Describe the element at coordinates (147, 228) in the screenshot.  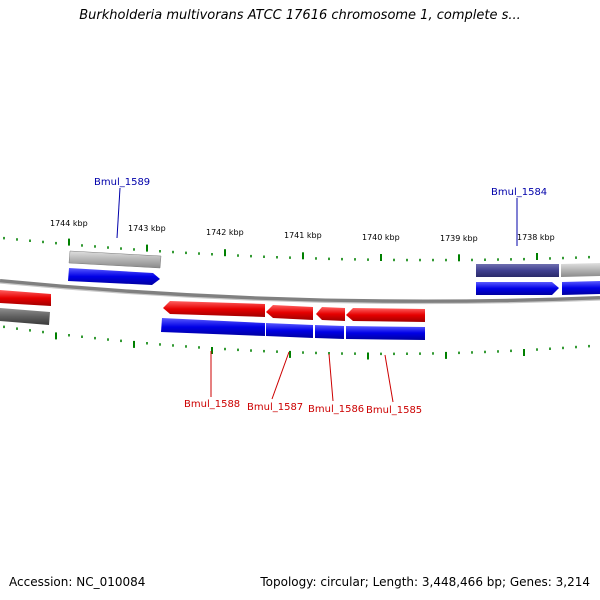
I see `tick-label-1743: 1743 kbp` at that location.